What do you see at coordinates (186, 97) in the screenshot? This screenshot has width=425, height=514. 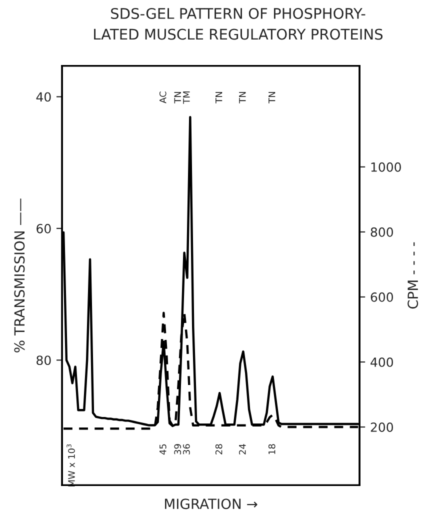 I see `annotation: TM` at bounding box center [186, 97].